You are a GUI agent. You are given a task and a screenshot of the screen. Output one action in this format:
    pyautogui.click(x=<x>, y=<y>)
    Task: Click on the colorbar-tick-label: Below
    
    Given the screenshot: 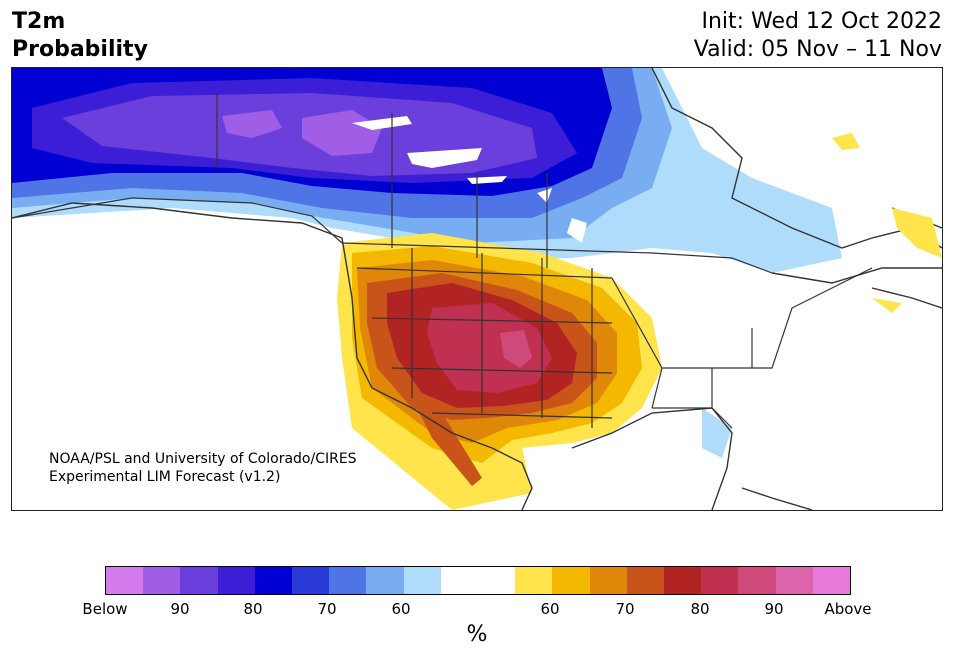 What is the action you would take?
    pyautogui.click(x=105, y=609)
    